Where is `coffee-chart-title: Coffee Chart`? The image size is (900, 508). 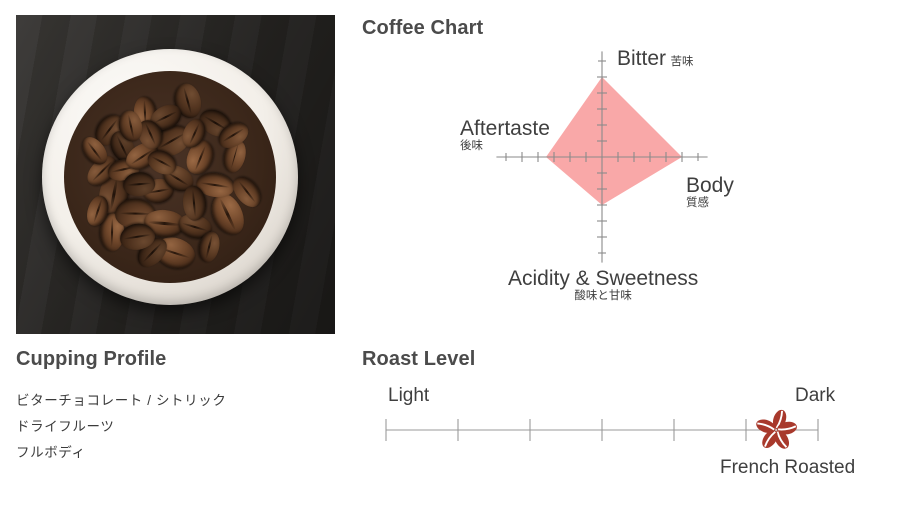
coffee-chart-title: Coffee Chart is located at coordinates (423, 28).